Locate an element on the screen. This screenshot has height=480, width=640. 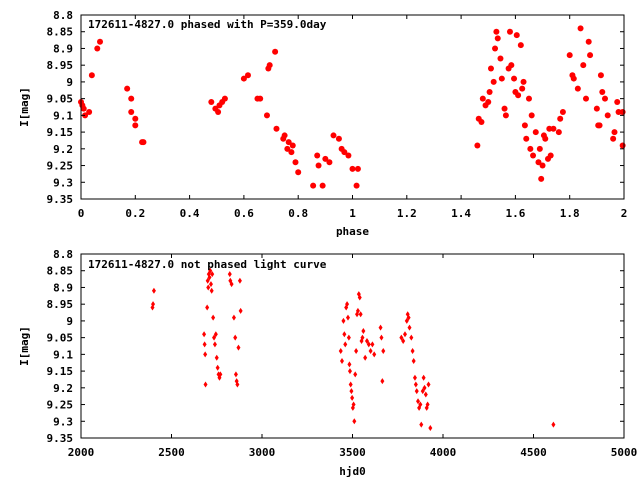
phased-y-tick-label: 9.2 is located at coordinates (63, 149).